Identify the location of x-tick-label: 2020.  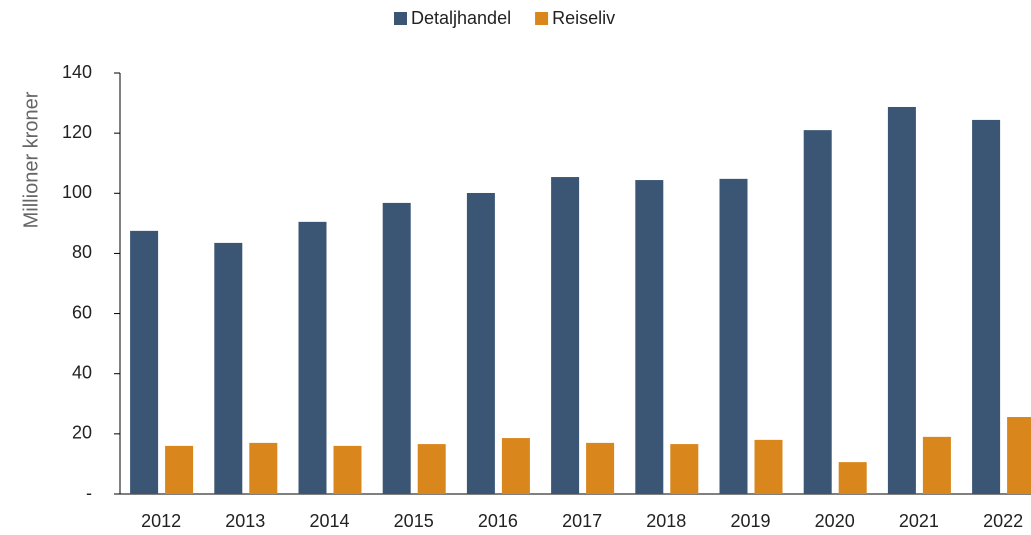
(835, 521).